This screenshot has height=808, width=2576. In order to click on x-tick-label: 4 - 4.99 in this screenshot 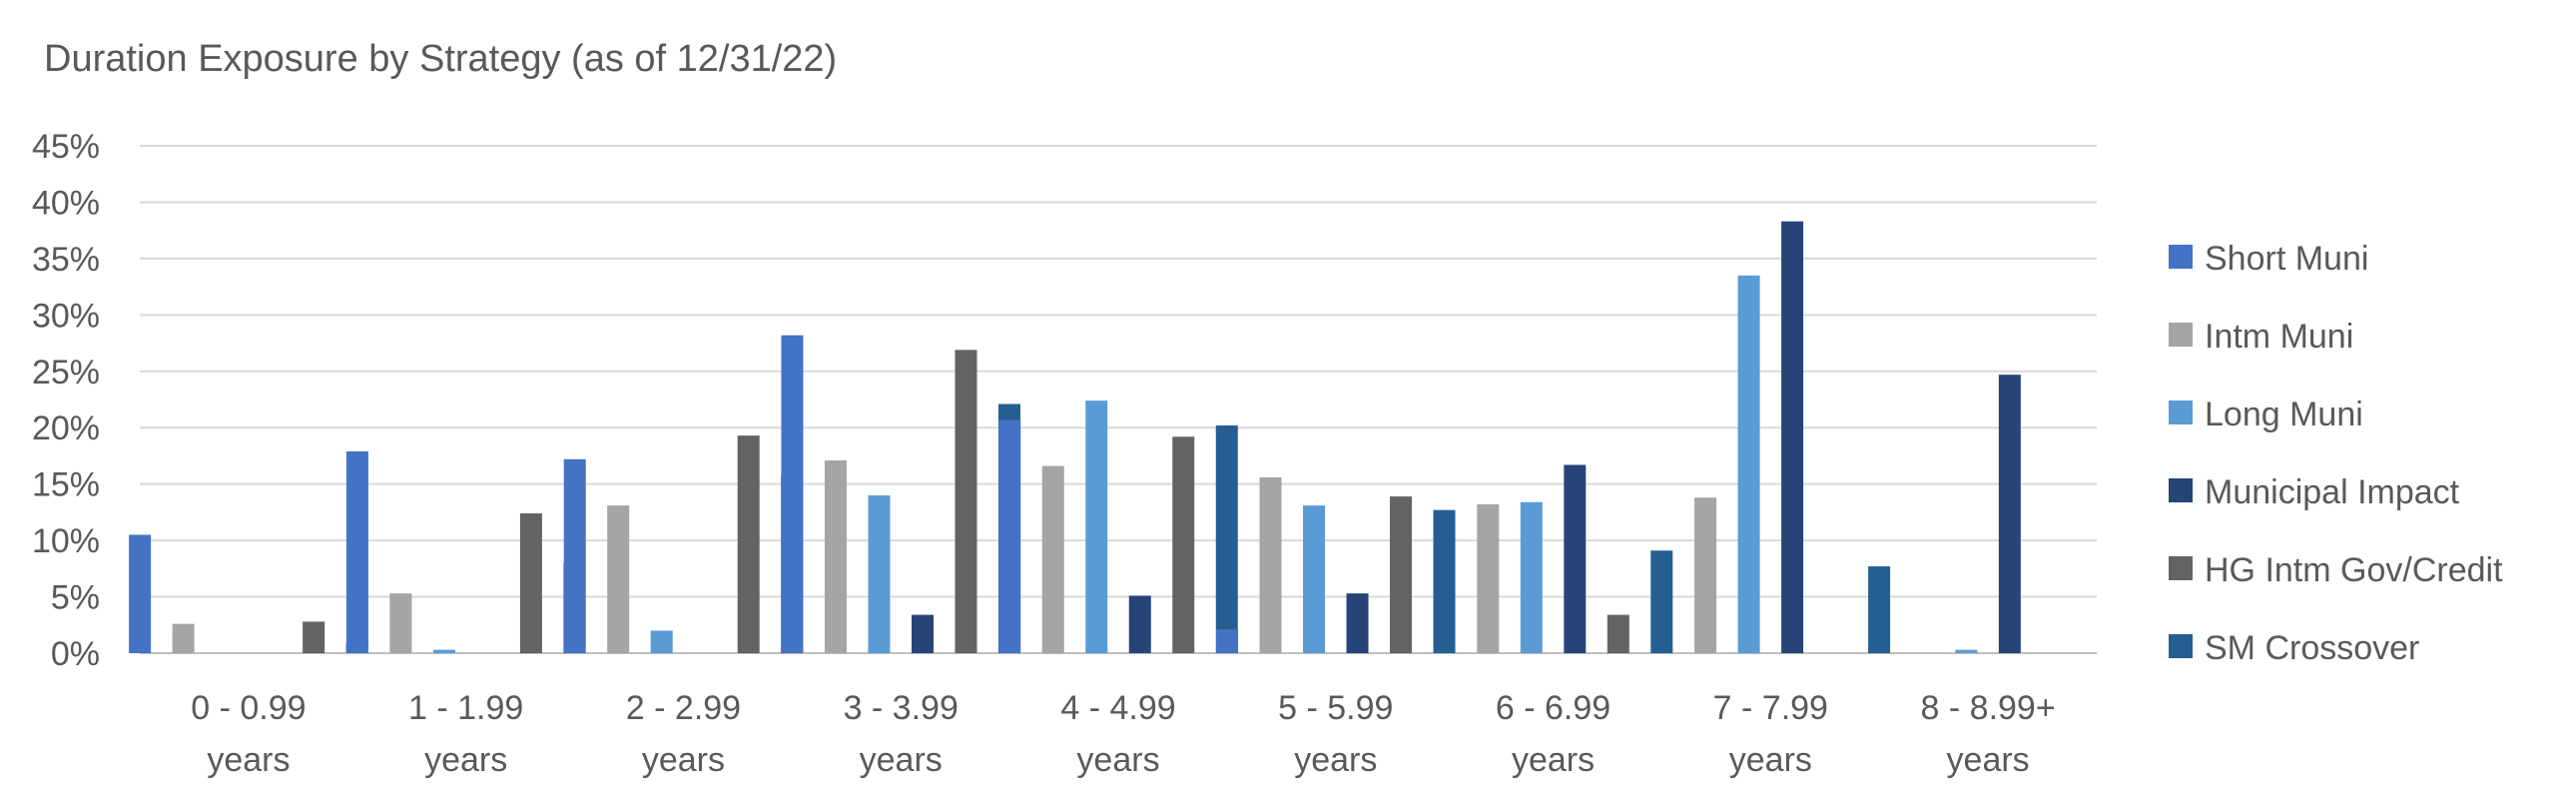, I will do `click(1117, 708)`.